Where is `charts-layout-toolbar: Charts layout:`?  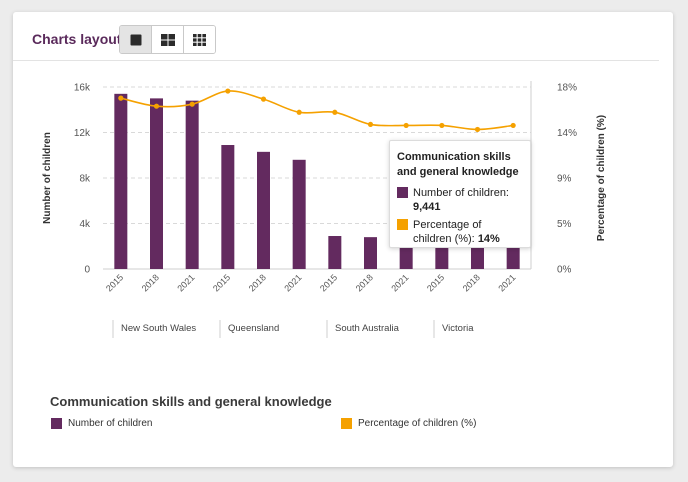 charts-layout-toolbar: Charts layout: is located at coordinates (336, 36).